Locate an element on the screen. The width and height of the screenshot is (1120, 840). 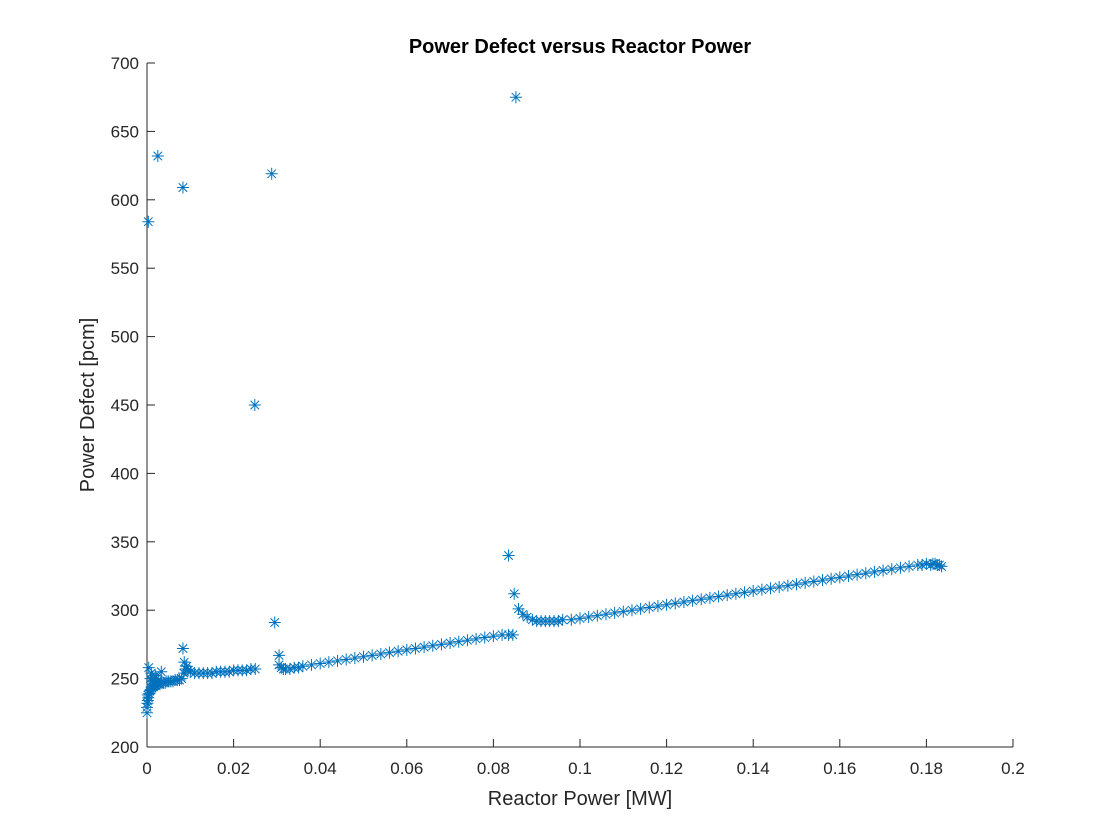
y-axis: 200 250 300 350 400 450 500 550 600 650 700 is located at coordinates (133, 405).